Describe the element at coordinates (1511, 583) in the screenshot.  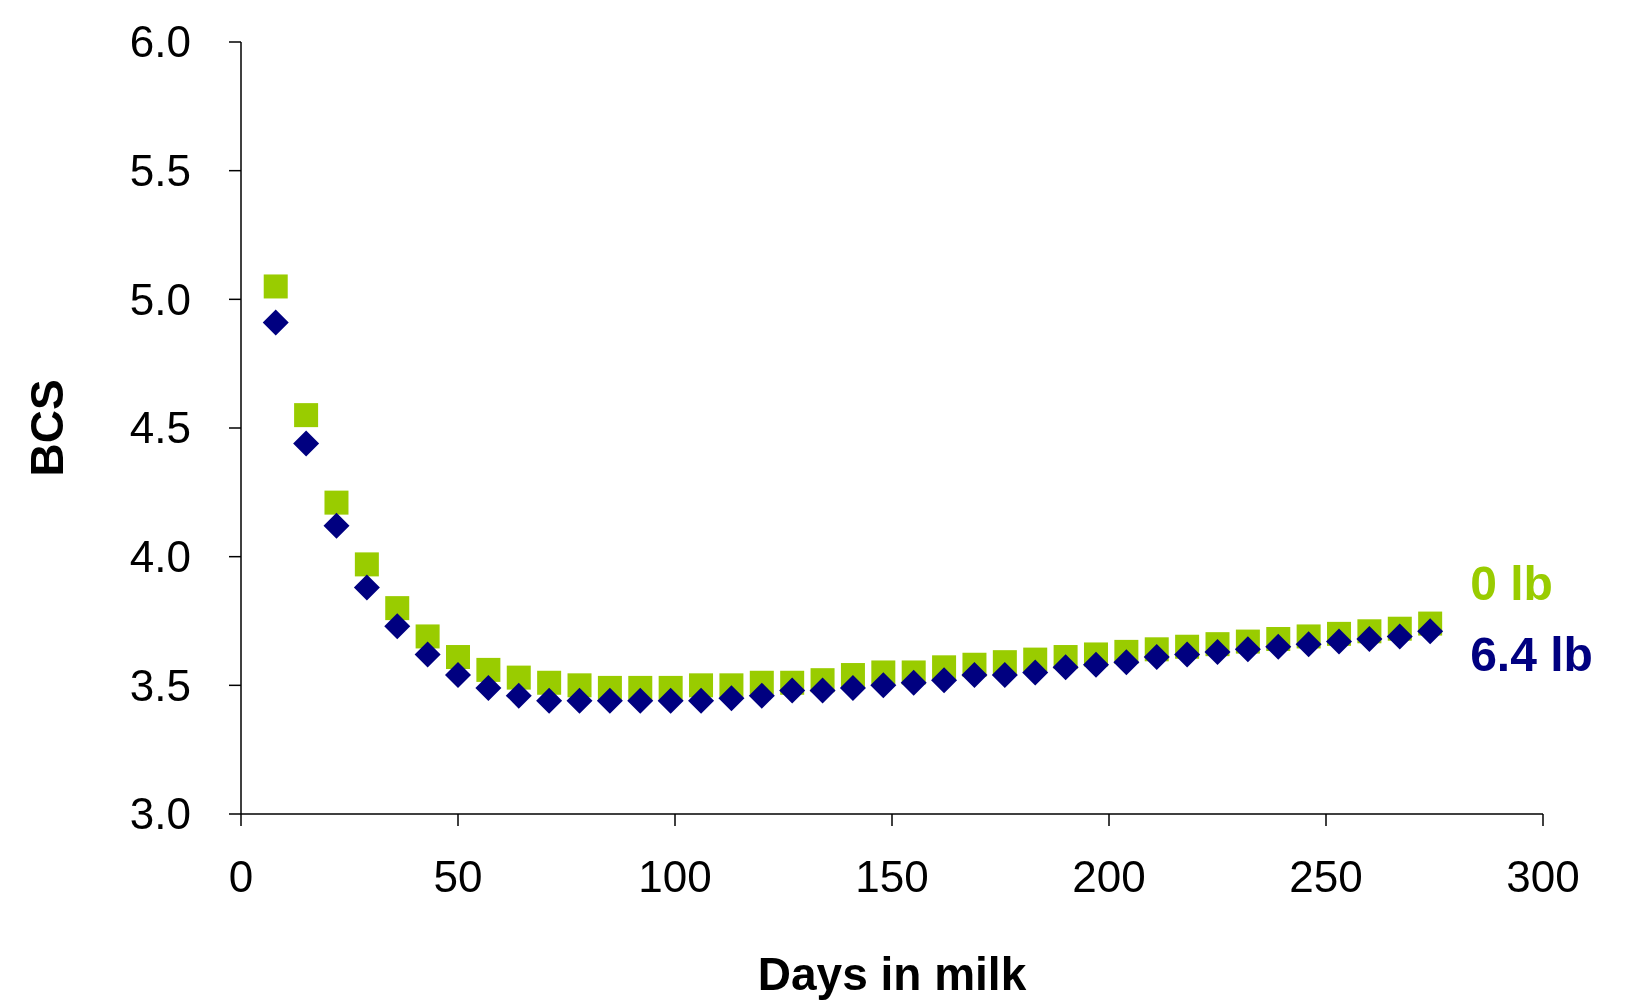
I see `series-label: 0 lb` at that location.